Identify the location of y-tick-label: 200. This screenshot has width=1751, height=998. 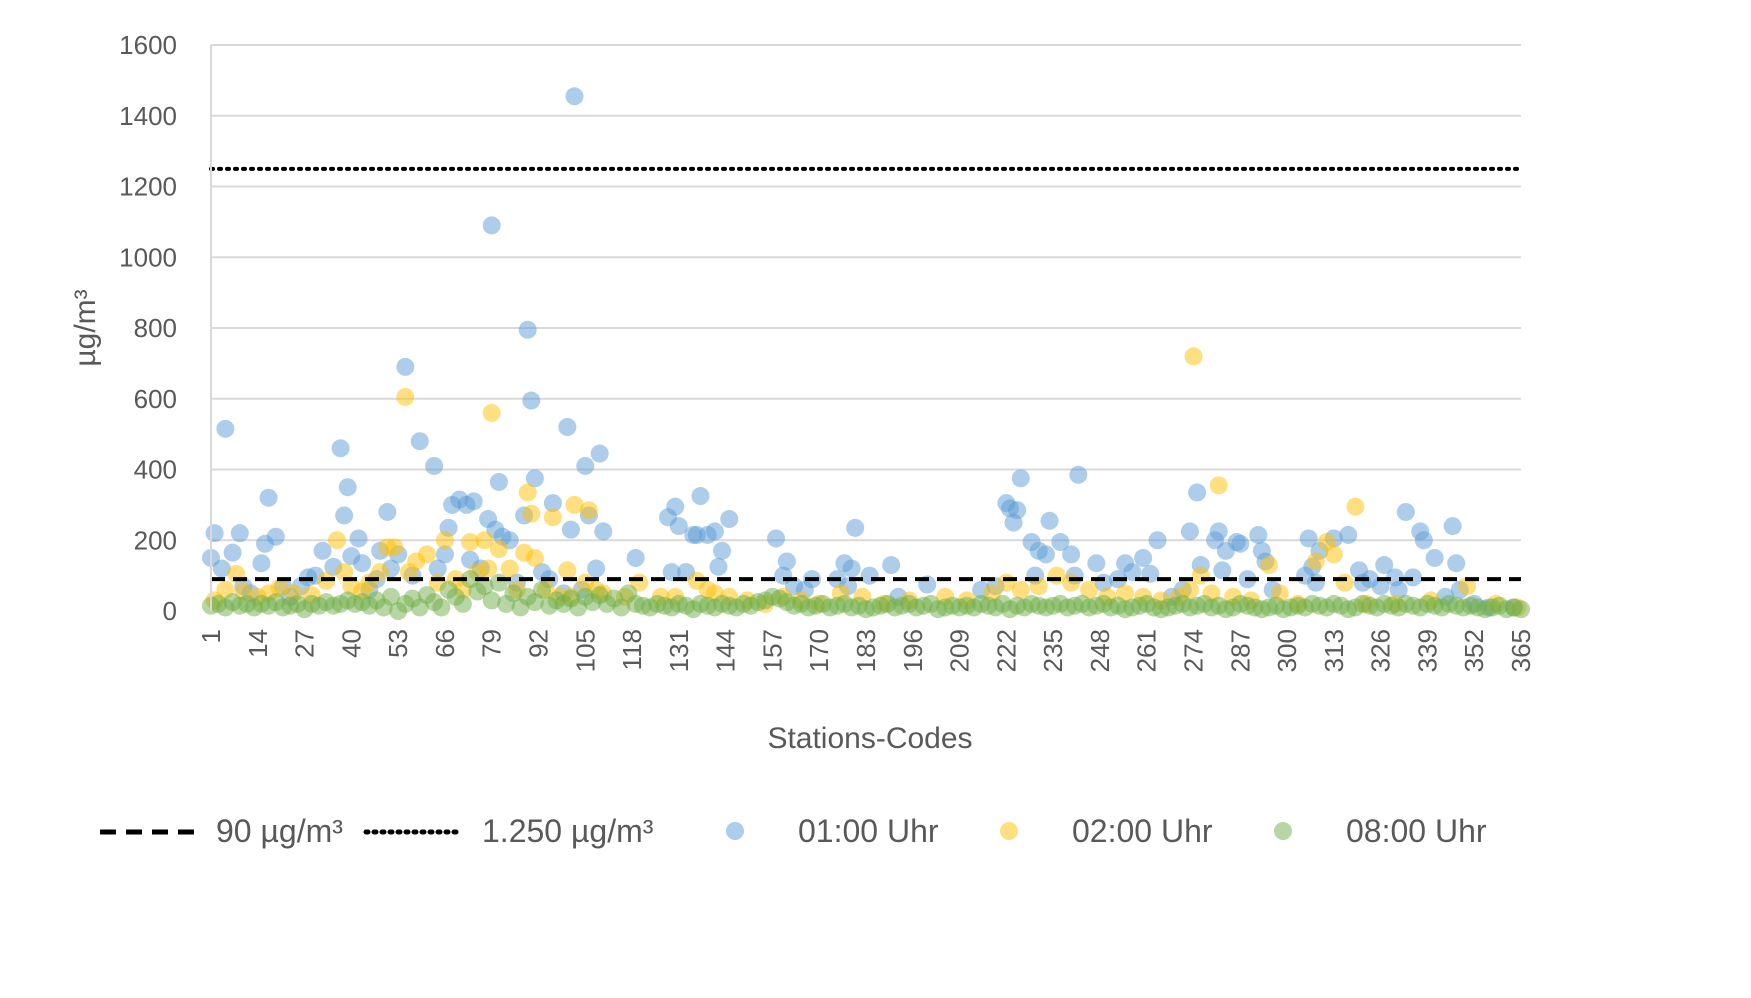
(155, 540).